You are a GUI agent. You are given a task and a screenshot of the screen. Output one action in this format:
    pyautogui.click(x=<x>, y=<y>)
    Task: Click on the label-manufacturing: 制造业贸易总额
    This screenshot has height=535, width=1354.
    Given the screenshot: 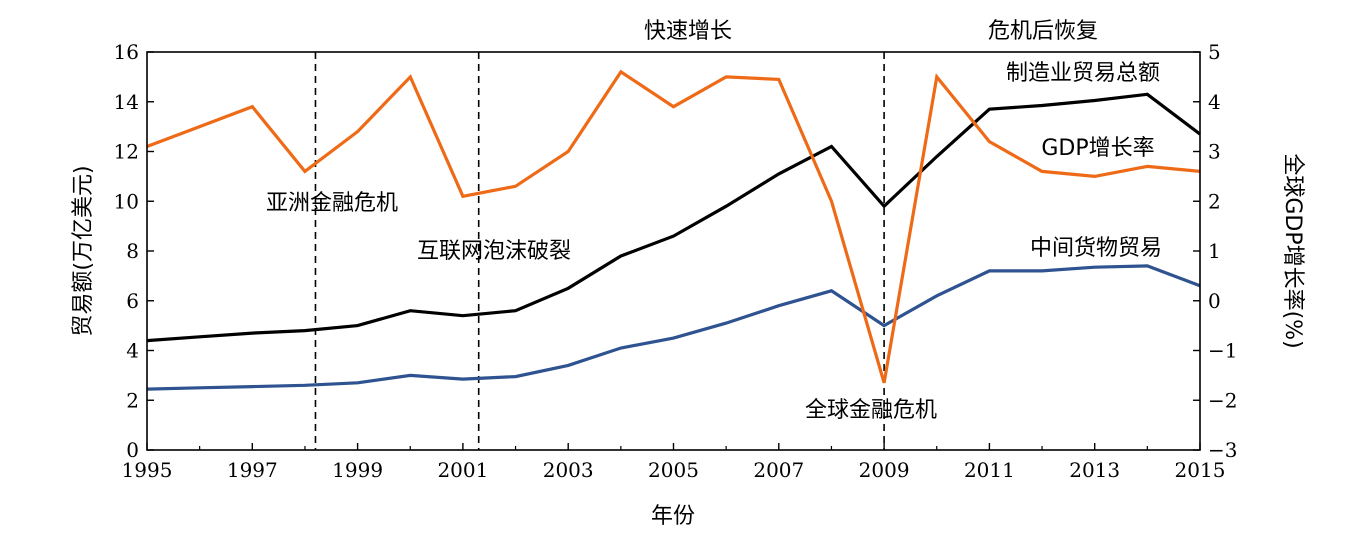 What is the action you would take?
    pyautogui.click(x=1083, y=73)
    